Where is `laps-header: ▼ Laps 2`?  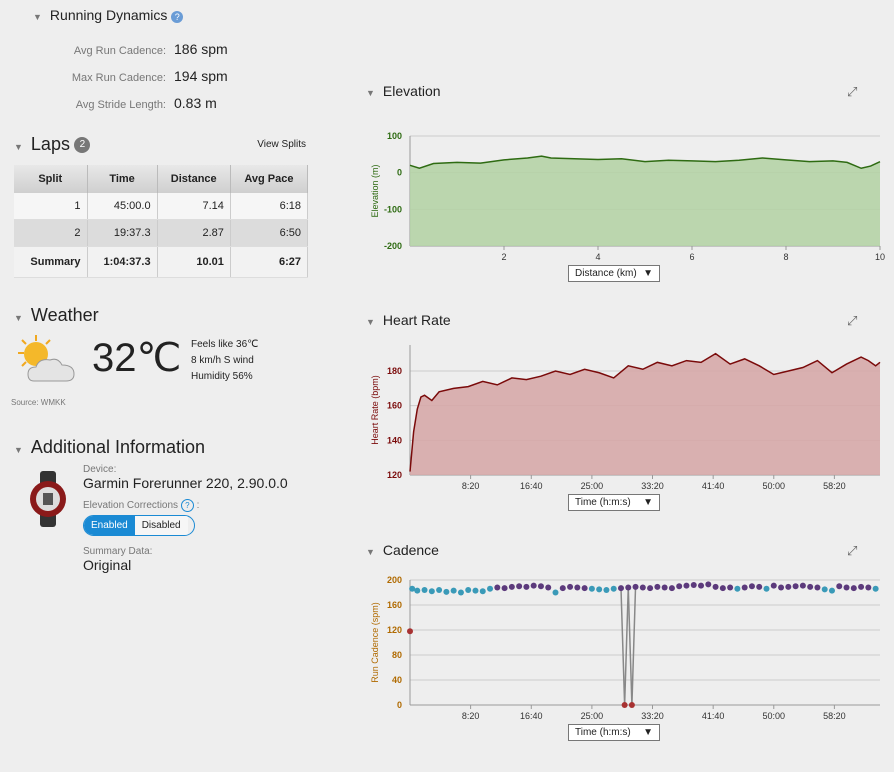 laps-header: ▼ Laps 2 is located at coordinates (52, 144).